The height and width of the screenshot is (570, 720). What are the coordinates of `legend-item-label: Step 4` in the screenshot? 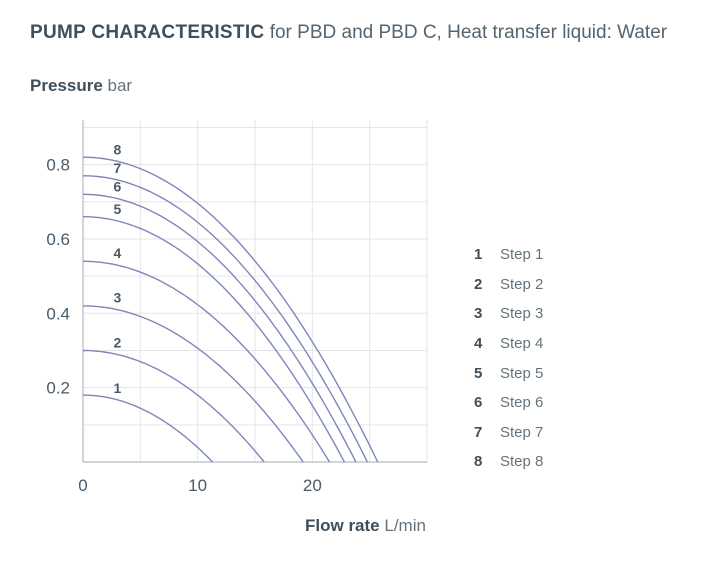 It's located at (522, 344).